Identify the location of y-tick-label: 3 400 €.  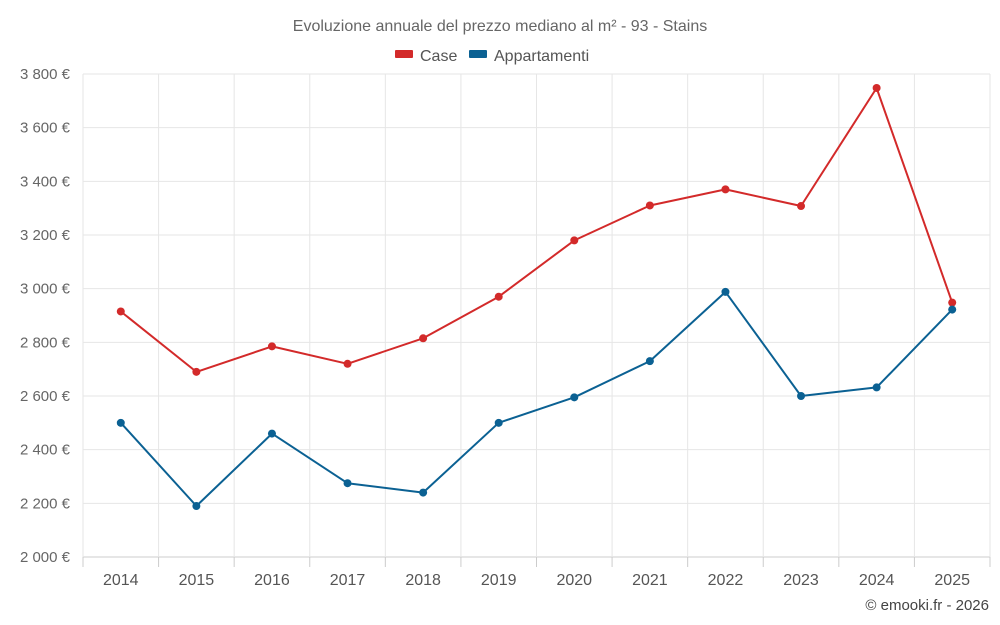
(45, 181).